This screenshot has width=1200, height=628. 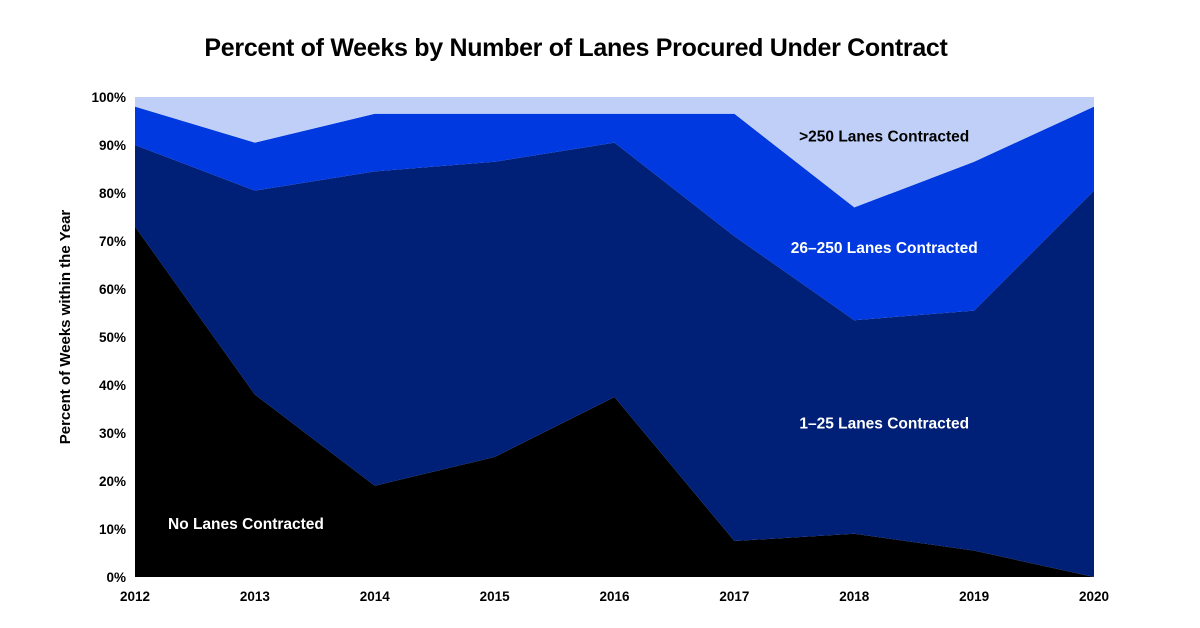 What do you see at coordinates (246, 524) in the screenshot?
I see `series-label: No Lanes Contracted` at bounding box center [246, 524].